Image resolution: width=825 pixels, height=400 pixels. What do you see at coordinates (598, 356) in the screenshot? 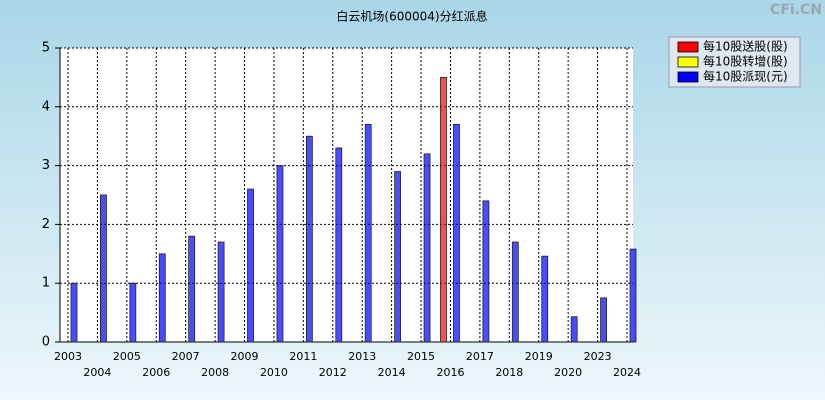
I see `x-tick-label: 2023` at bounding box center [598, 356].